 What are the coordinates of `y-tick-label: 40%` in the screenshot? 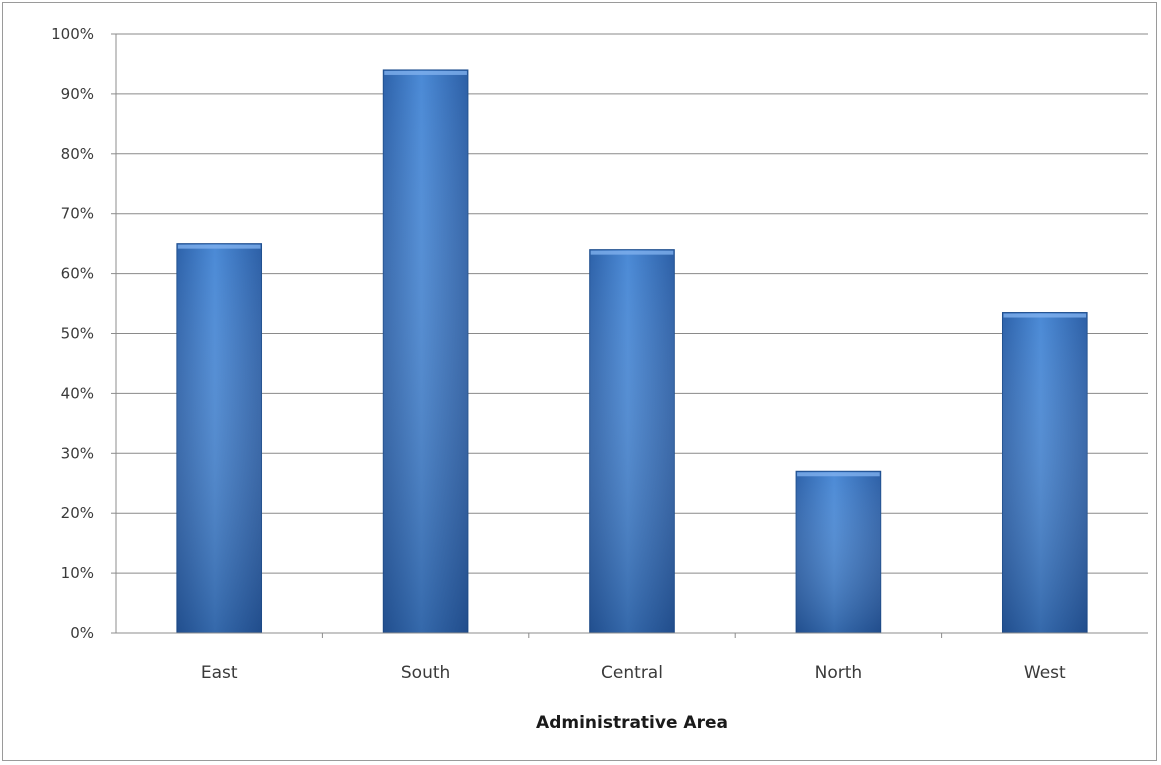 It's located at (77, 393).